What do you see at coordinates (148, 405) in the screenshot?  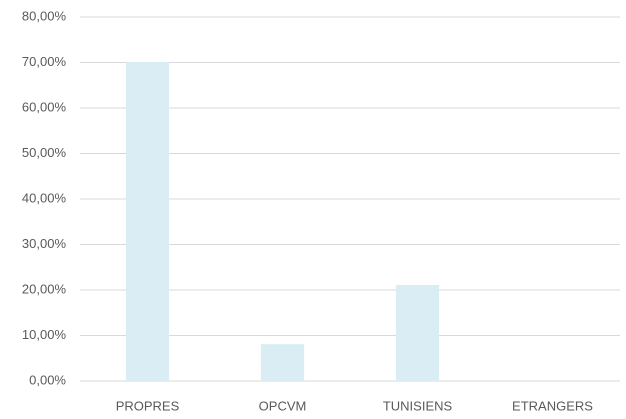 I see `x-tick-label: PROPRES` at bounding box center [148, 405].